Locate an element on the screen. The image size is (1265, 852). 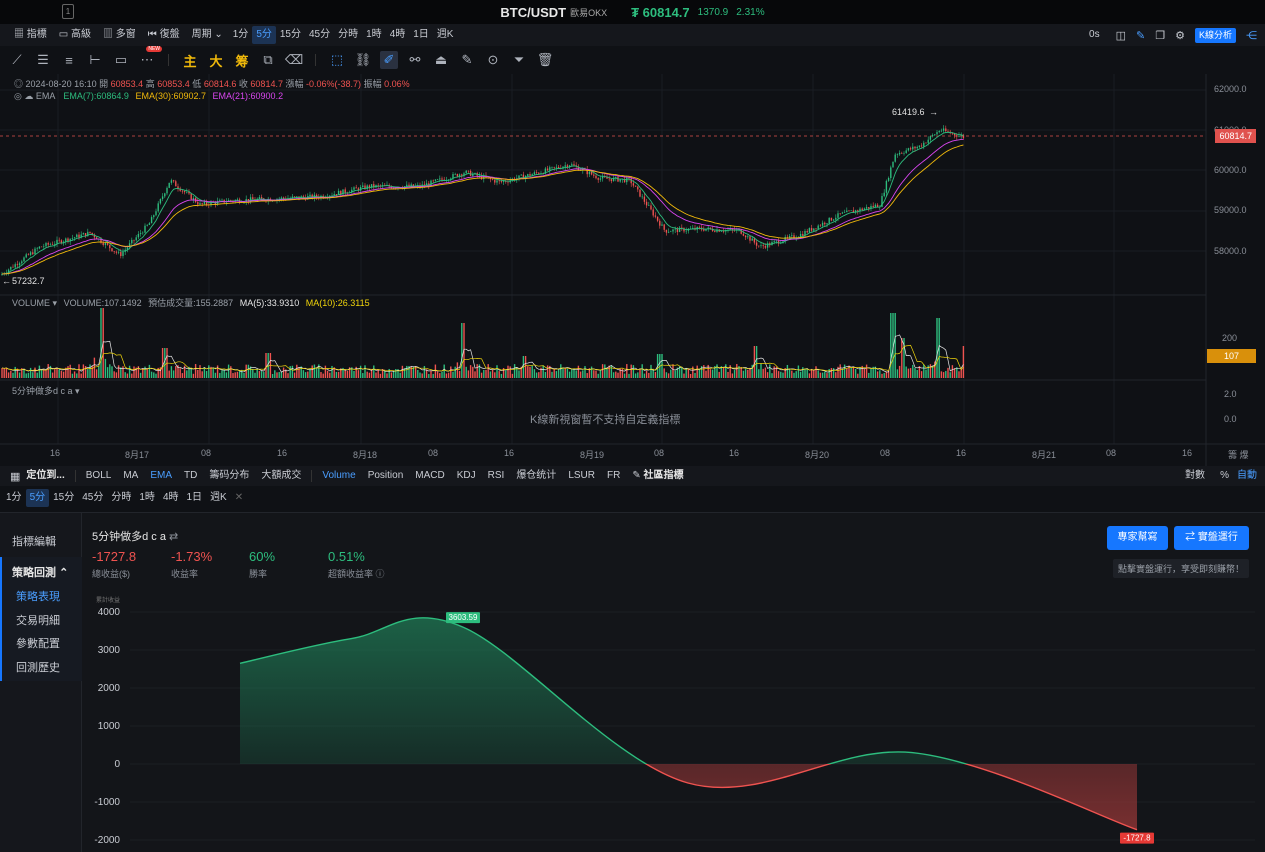
eye-icon: ◎ ☁ is located at coordinates (24, 96).